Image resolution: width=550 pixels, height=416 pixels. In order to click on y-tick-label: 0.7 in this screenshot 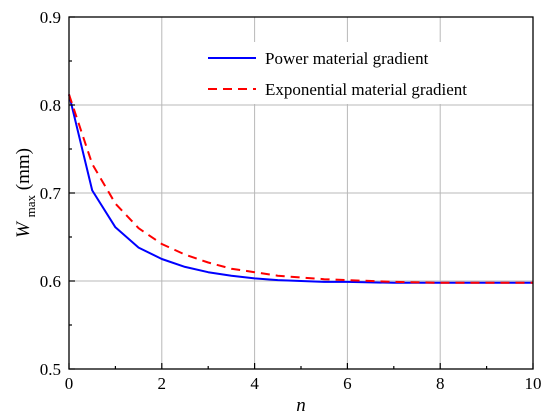, I will do `click(51, 193)`.